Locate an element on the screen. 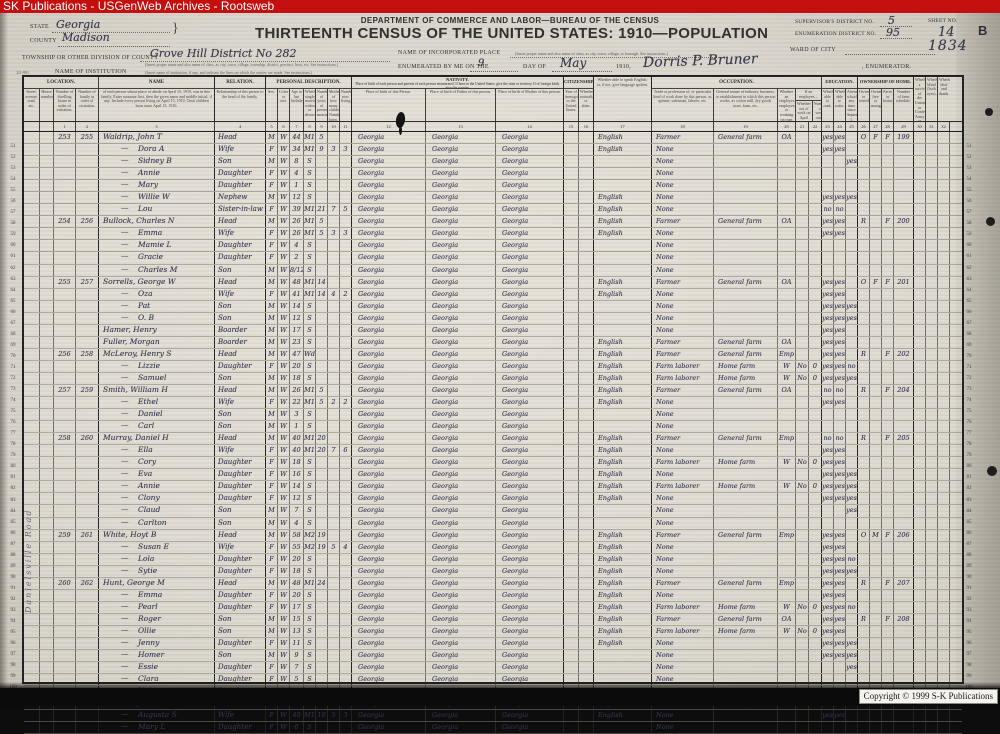  column-number: 17 is located at coordinates (623, 126).